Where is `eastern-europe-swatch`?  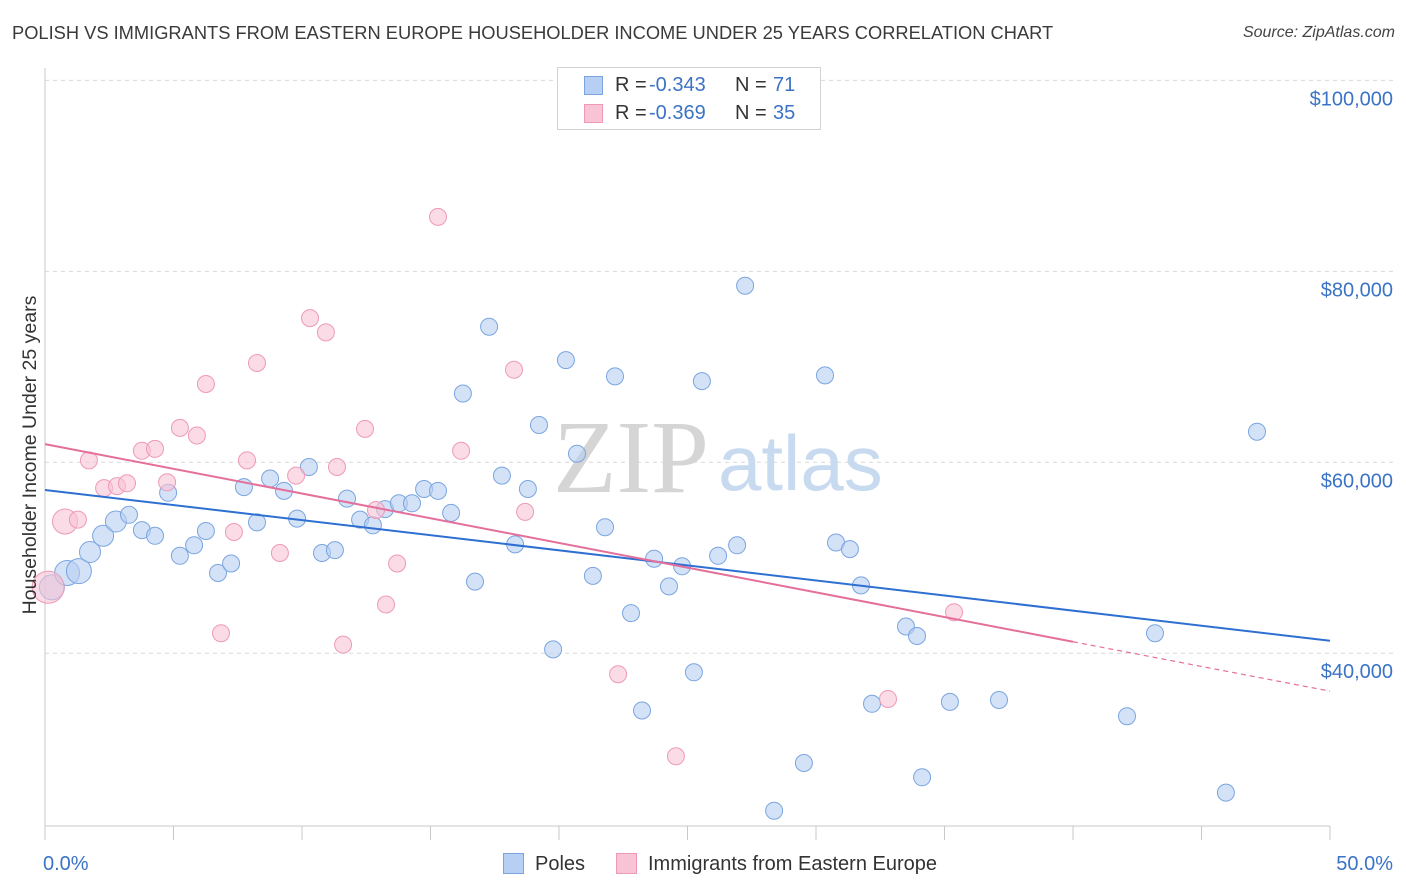
eastern-europe-swatch is located at coordinates (593, 113).